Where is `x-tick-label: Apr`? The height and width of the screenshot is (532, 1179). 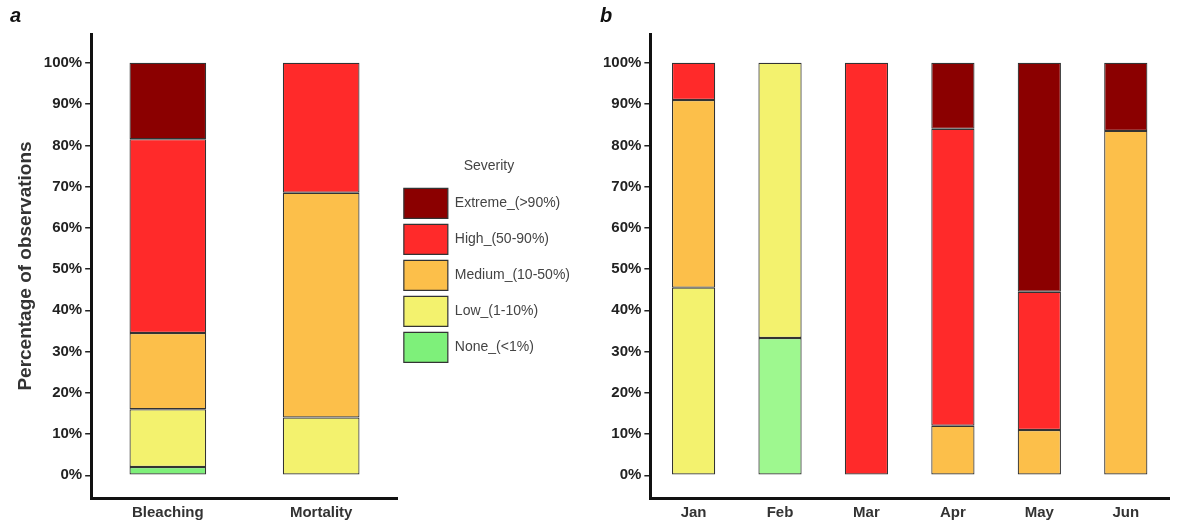 x-tick-label: Apr is located at coordinates (952, 512).